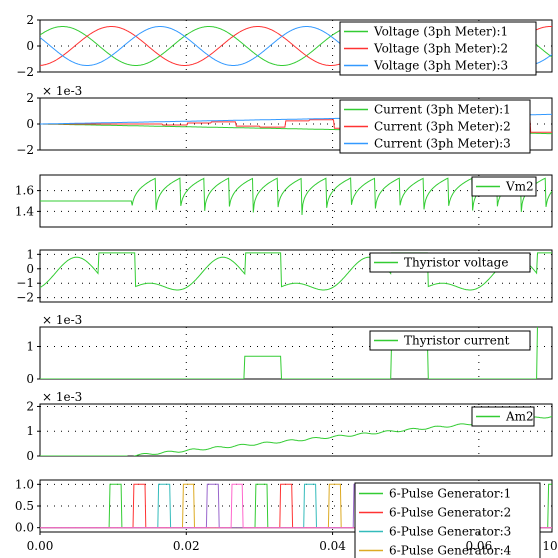 The image size is (558, 558). Describe the element at coordinates (456, 263) in the screenshot. I see `legend-label: Thyristor voltage` at that location.